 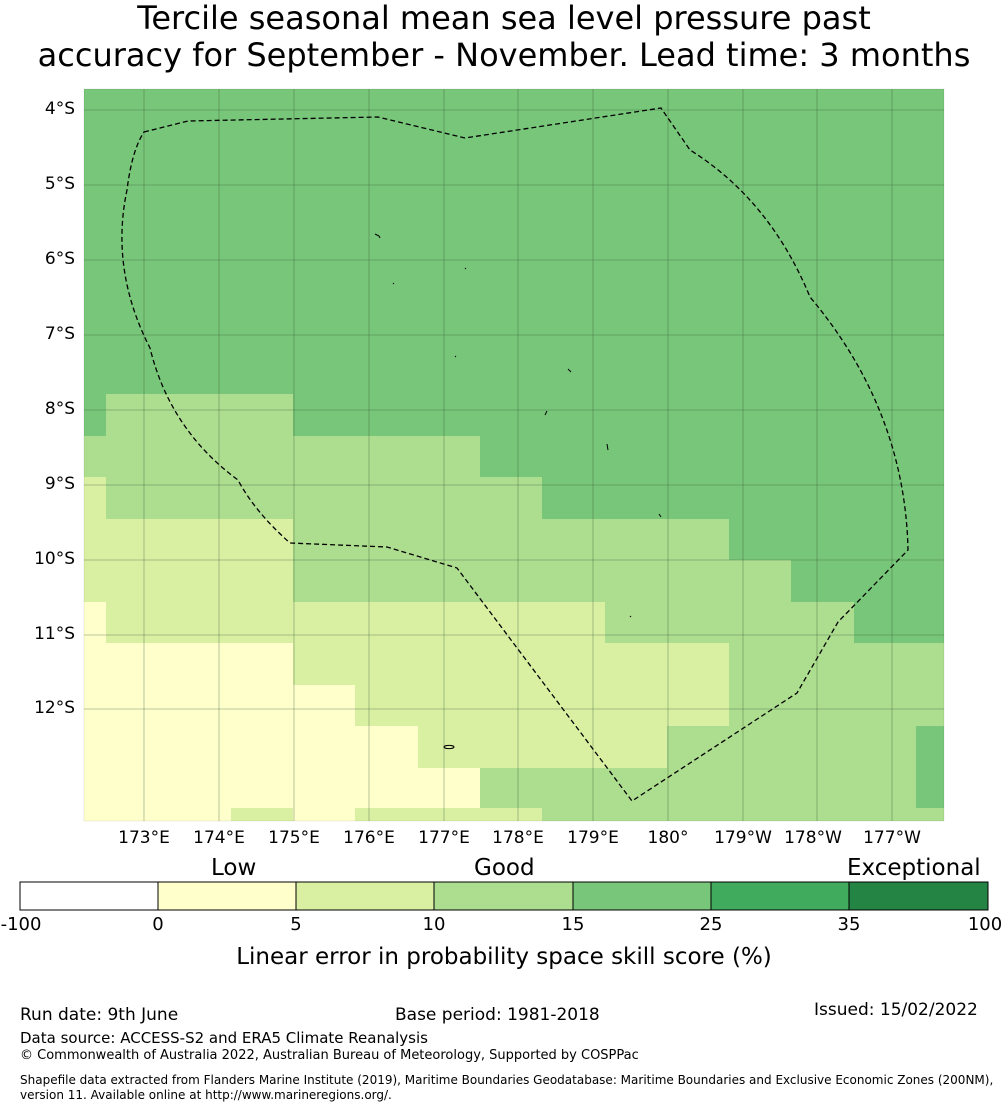 I want to click on lat-label: 10°S, so click(x=54, y=559).